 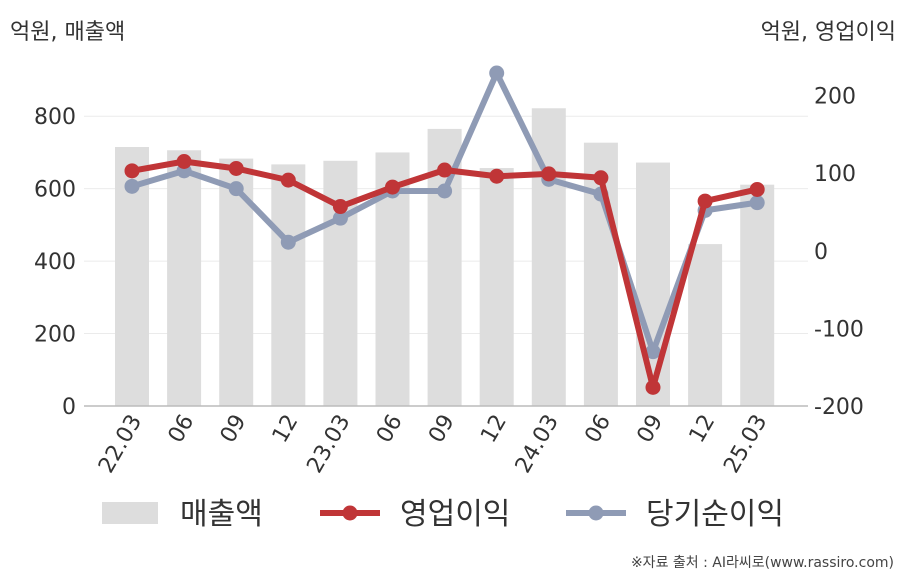 I want to click on legend-label: 매출액, so click(x=221, y=514).